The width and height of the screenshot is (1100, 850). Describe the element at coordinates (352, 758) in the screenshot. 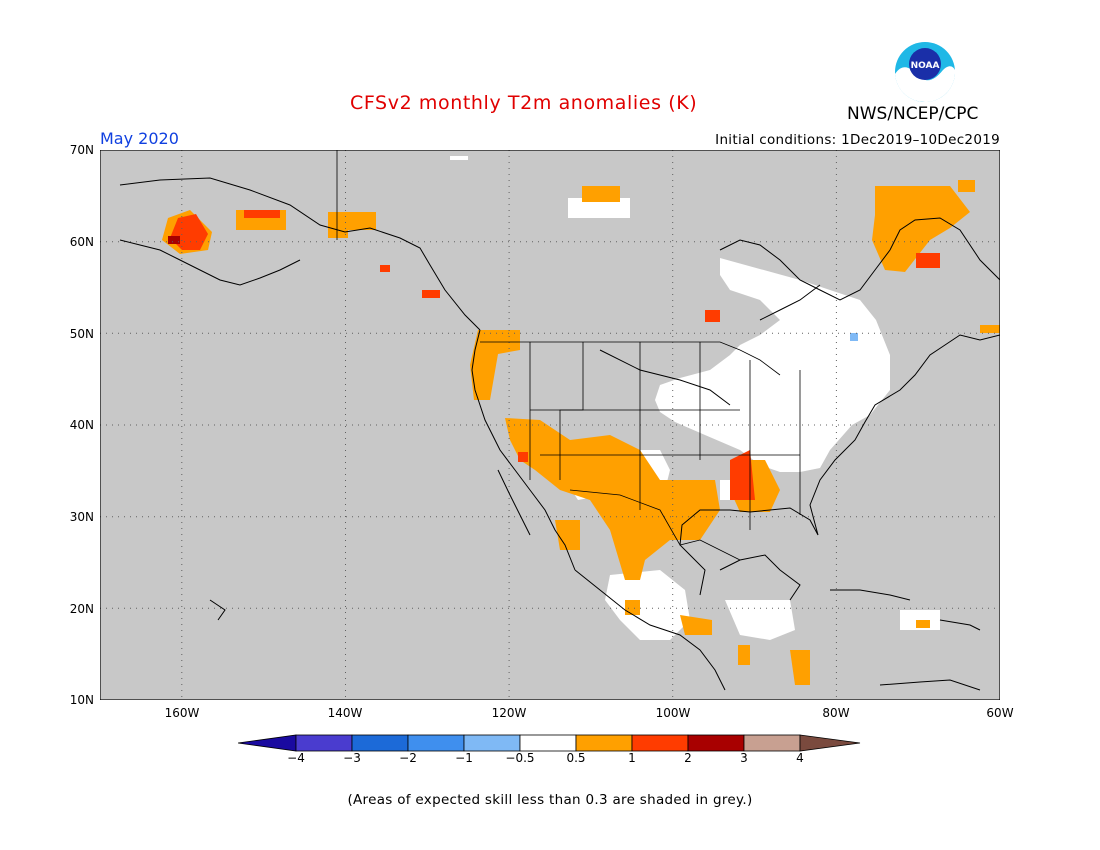

I see `colorbar-label: −3` at that location.